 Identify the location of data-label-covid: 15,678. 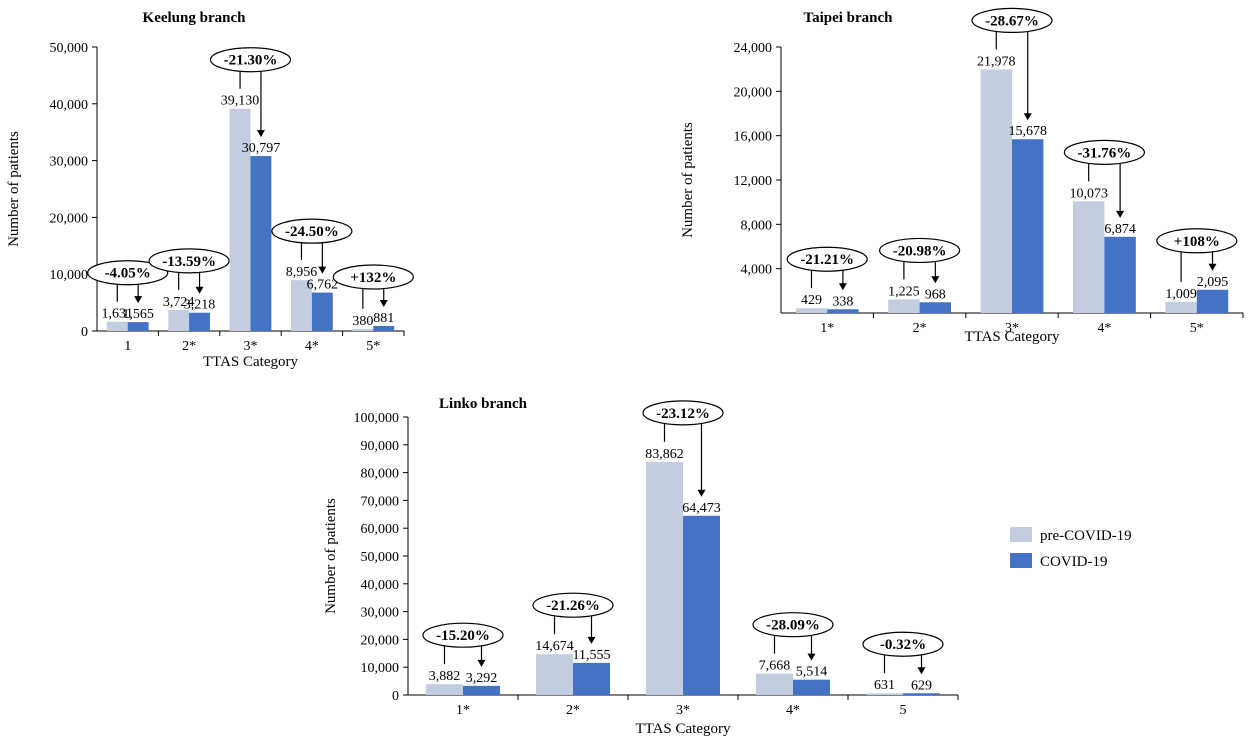
(1027, 131).